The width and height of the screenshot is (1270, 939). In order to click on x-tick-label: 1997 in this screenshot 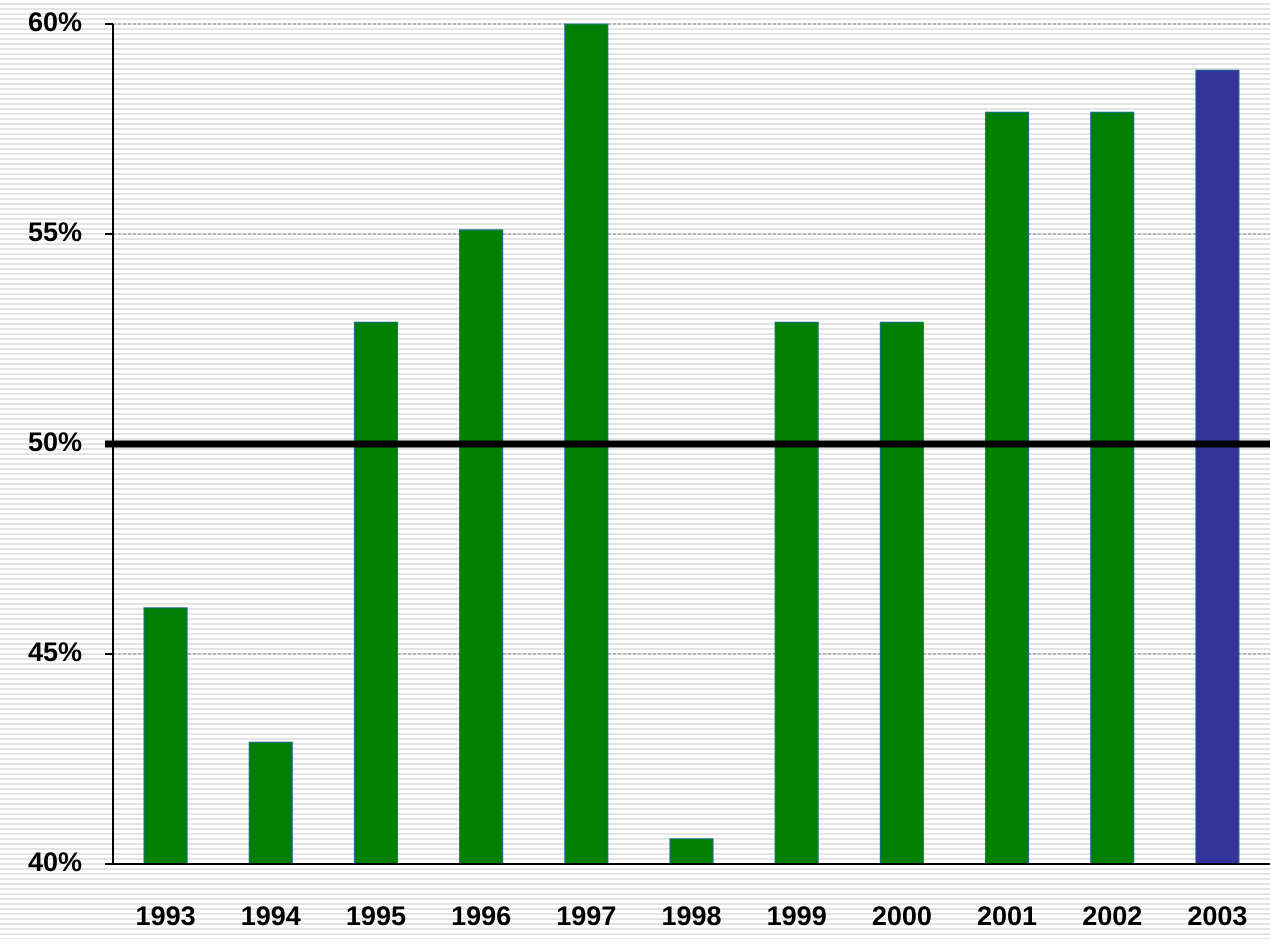, I will do `click(586, 916)`.